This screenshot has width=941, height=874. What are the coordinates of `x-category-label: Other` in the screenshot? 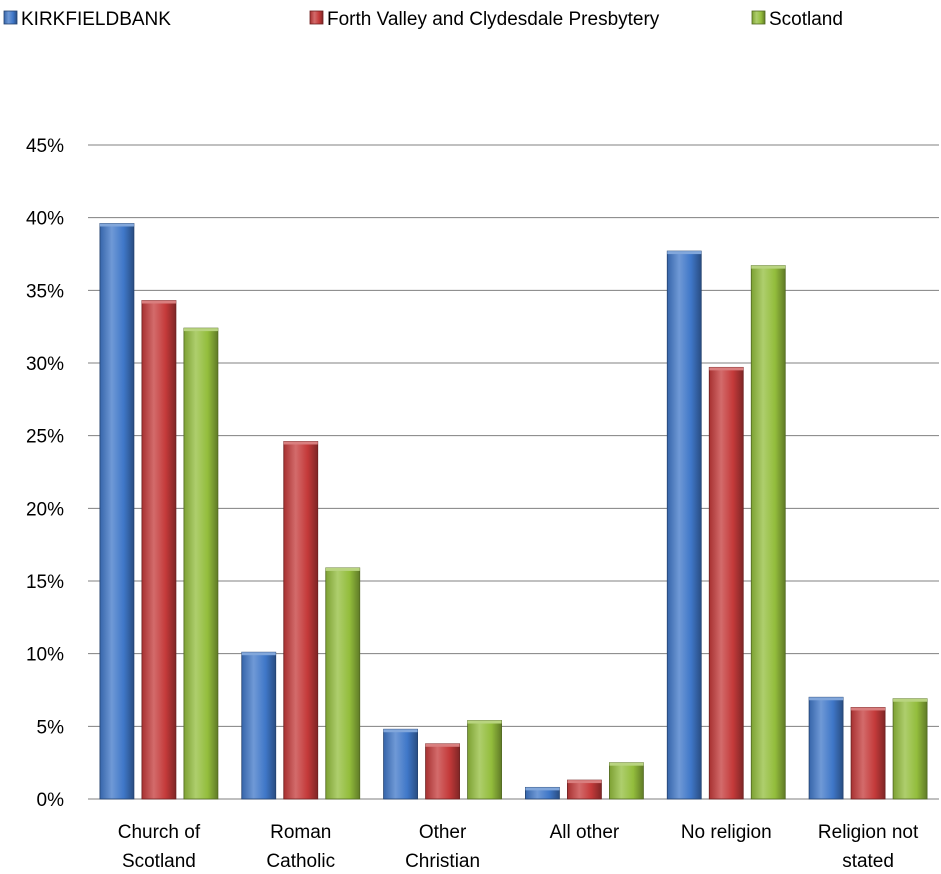 It's located at (443, 832).